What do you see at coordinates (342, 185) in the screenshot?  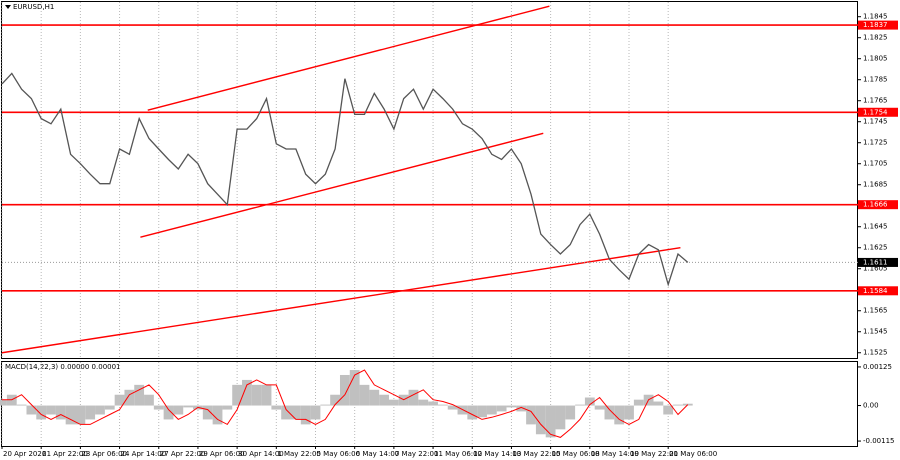 I see `trend-line` at bounding box center [342, 185].